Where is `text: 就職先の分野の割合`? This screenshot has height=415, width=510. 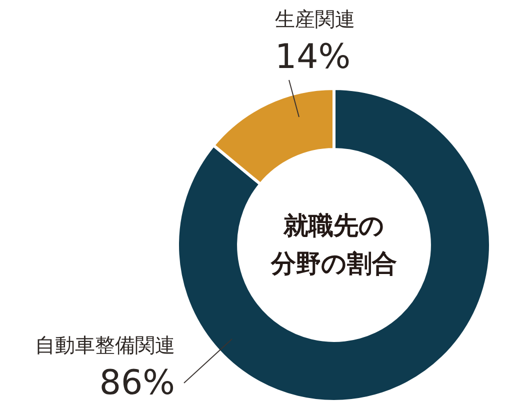 text: 就職先の分野の割合 is located at coordinates (334, 245).